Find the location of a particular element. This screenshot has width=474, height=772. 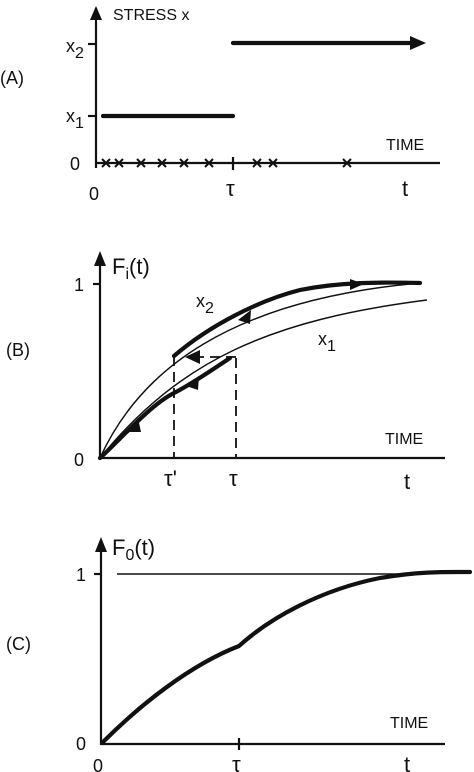

panel-b-curve-x1-thin is located at coordinates (263, 379).